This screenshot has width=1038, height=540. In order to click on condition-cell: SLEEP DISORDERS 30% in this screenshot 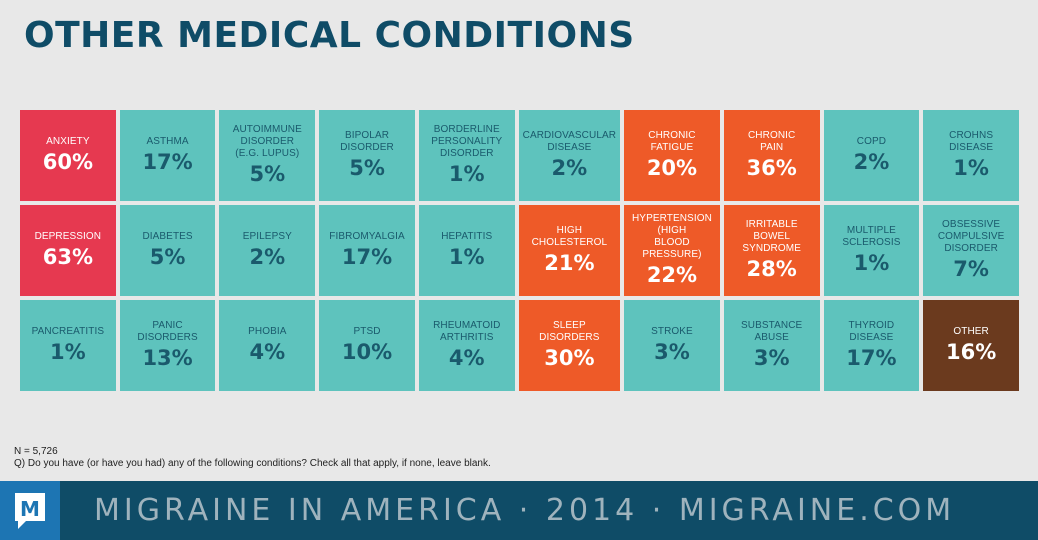, I will do `click(569, 345)`.